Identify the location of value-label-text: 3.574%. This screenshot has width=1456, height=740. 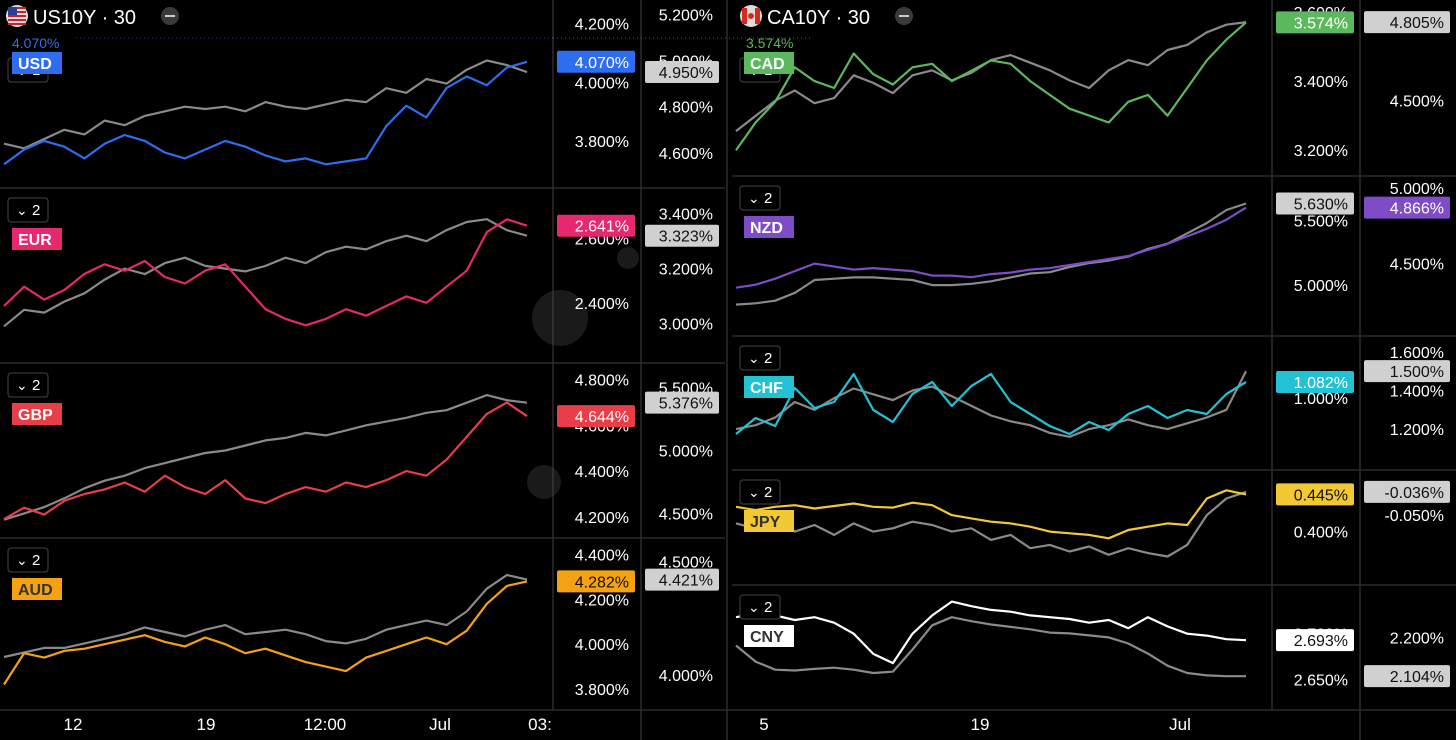
(1321, 23).